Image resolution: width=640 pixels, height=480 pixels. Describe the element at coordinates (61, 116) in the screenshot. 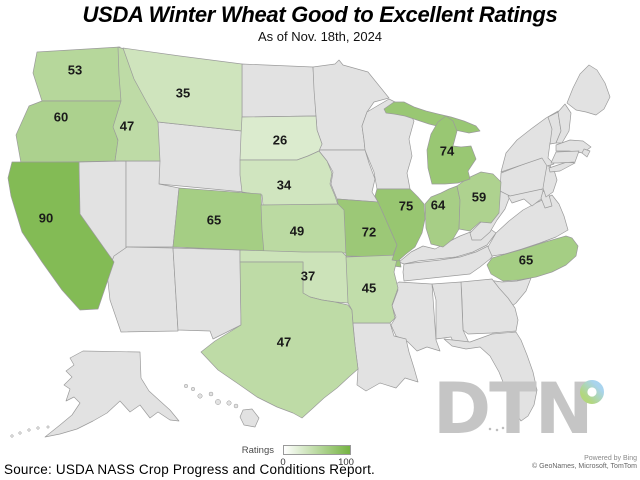

I see `state-OR-value-label: 60` at that location.